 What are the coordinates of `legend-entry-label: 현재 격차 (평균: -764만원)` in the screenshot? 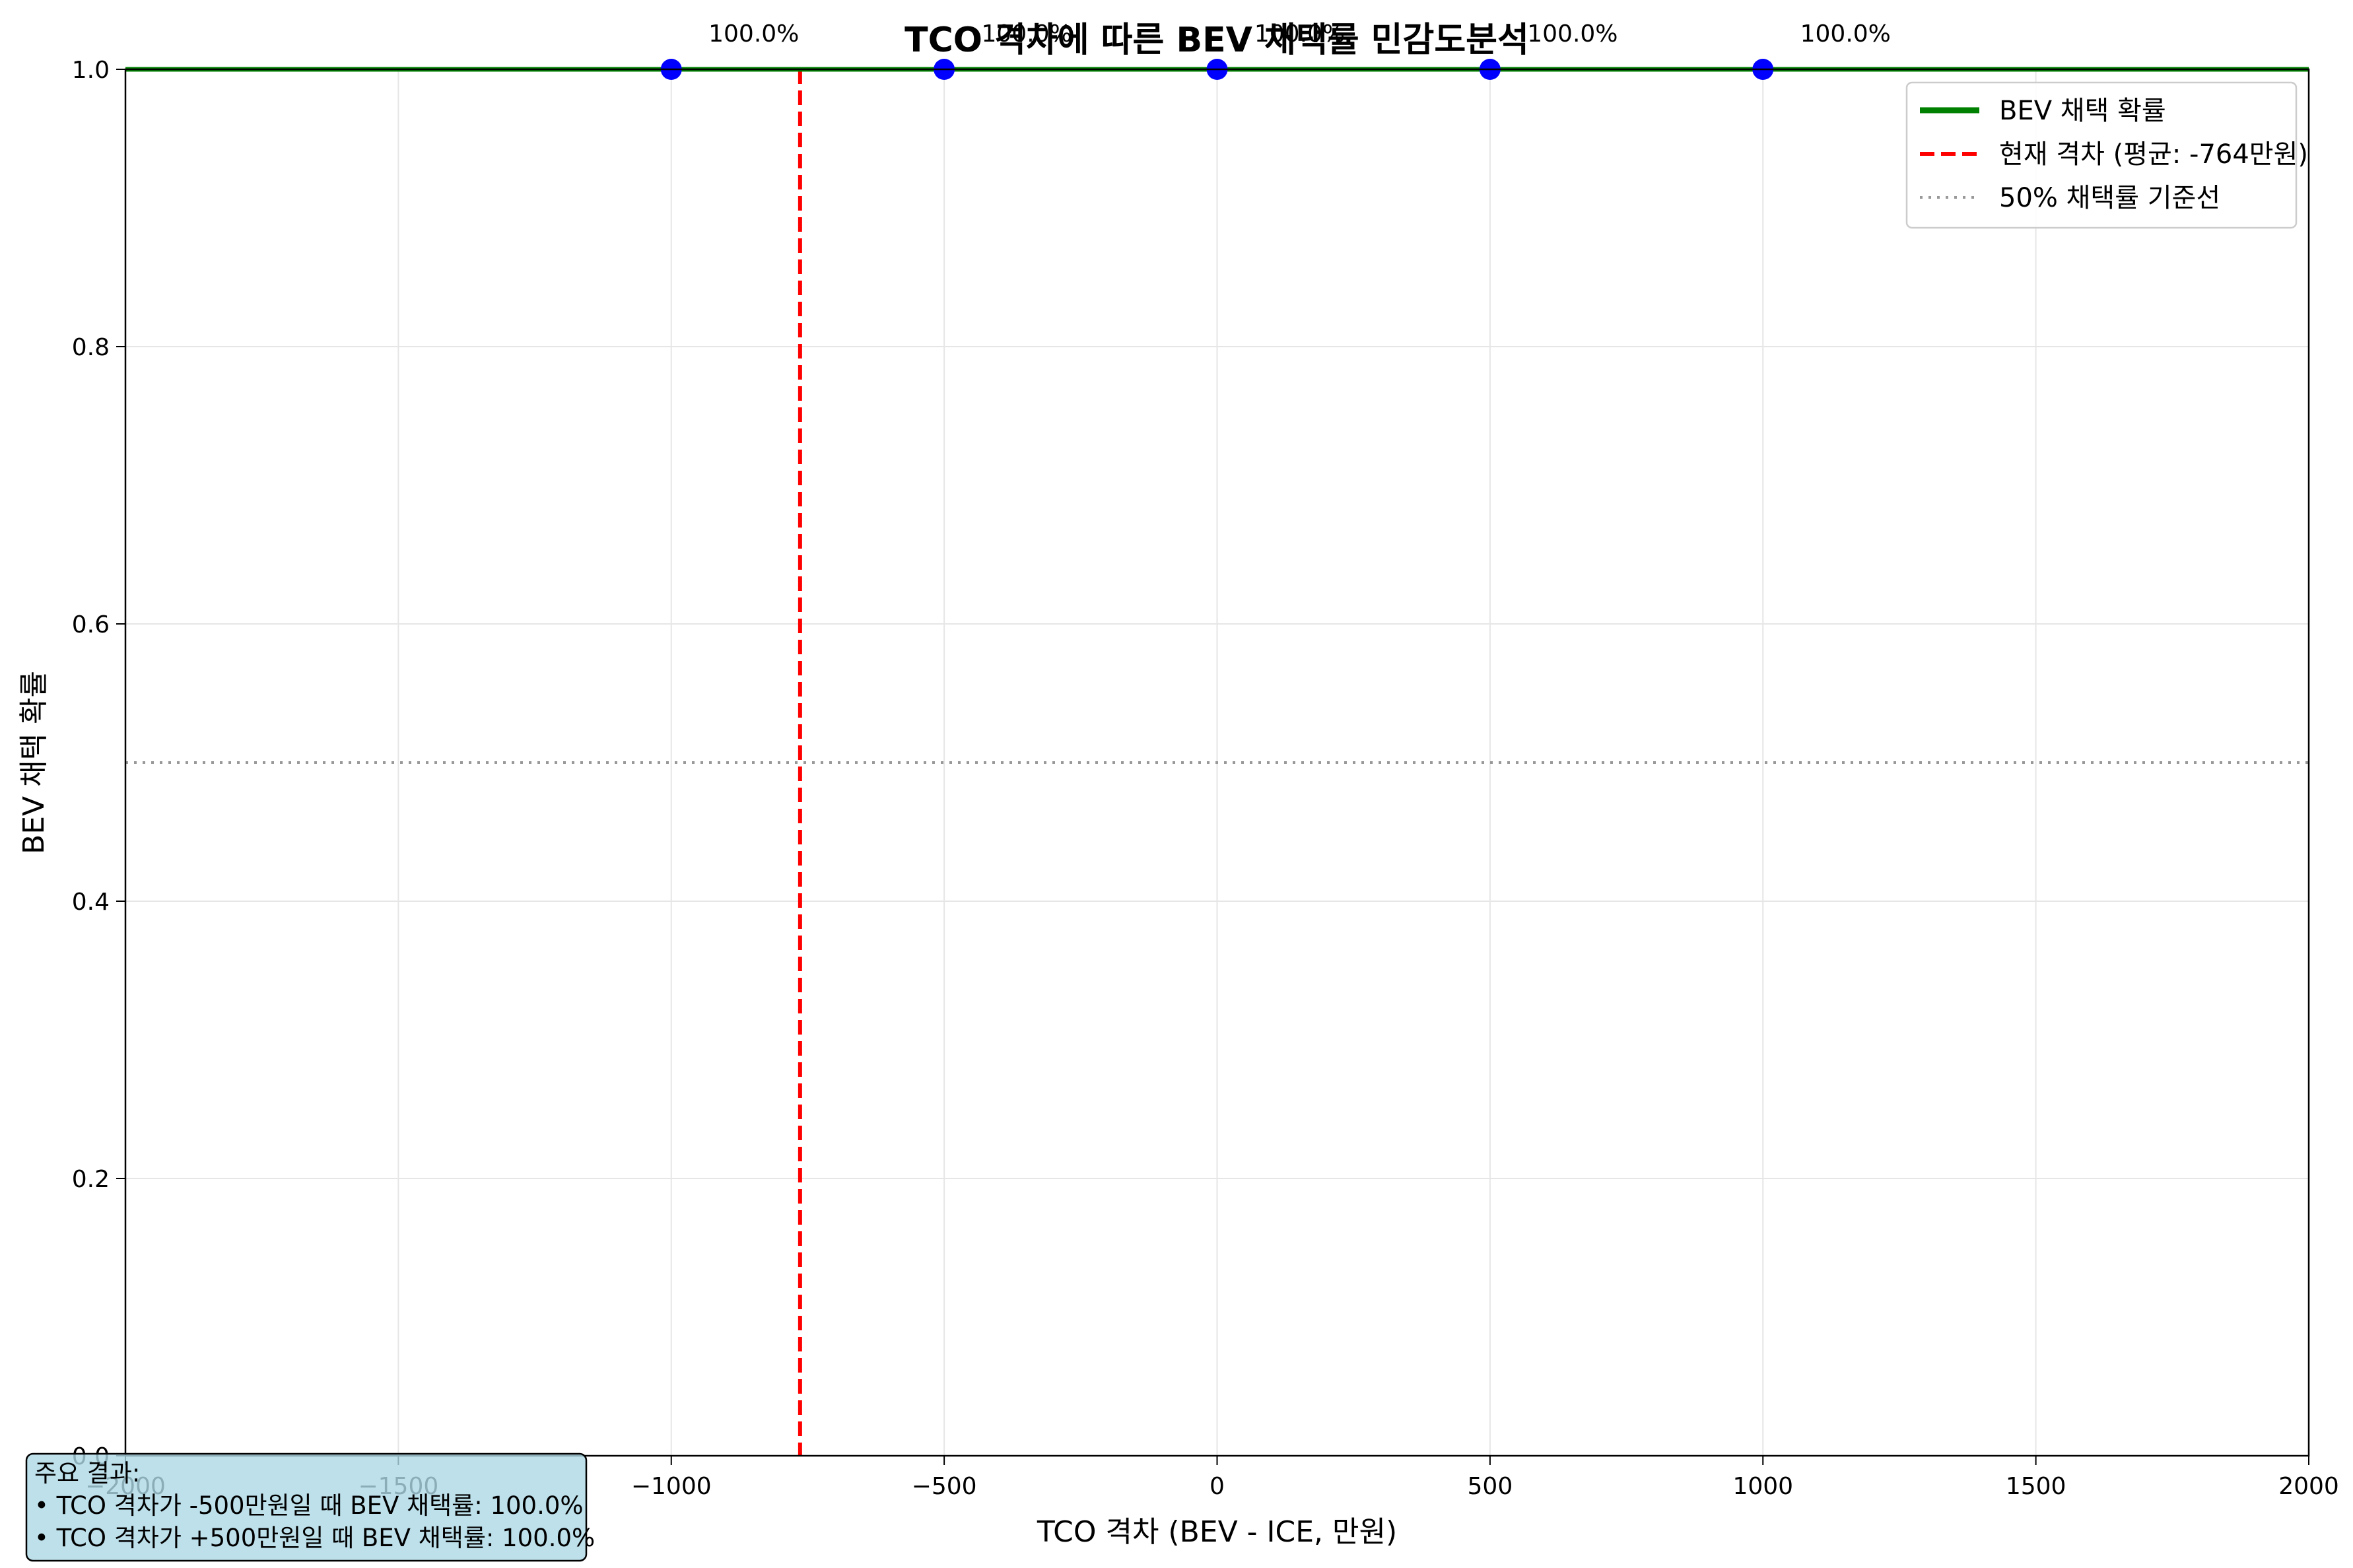 It's located at (2153, 154).